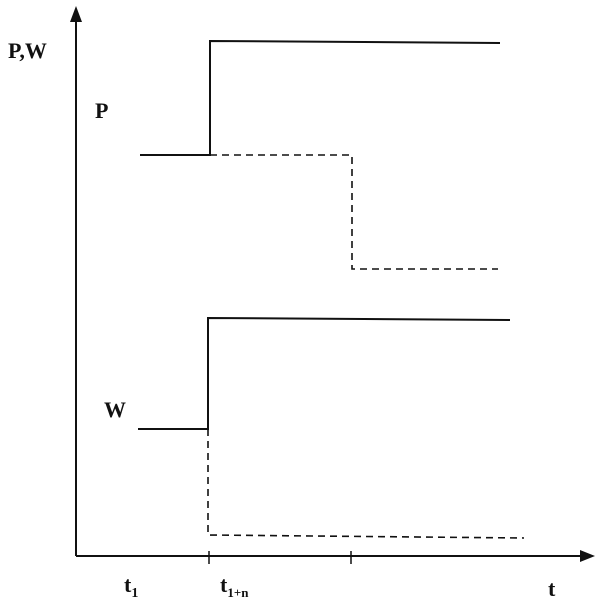 This screenshot has height=605, width=595. I want to click on tick-label-t1: t1, so click(131, 586).